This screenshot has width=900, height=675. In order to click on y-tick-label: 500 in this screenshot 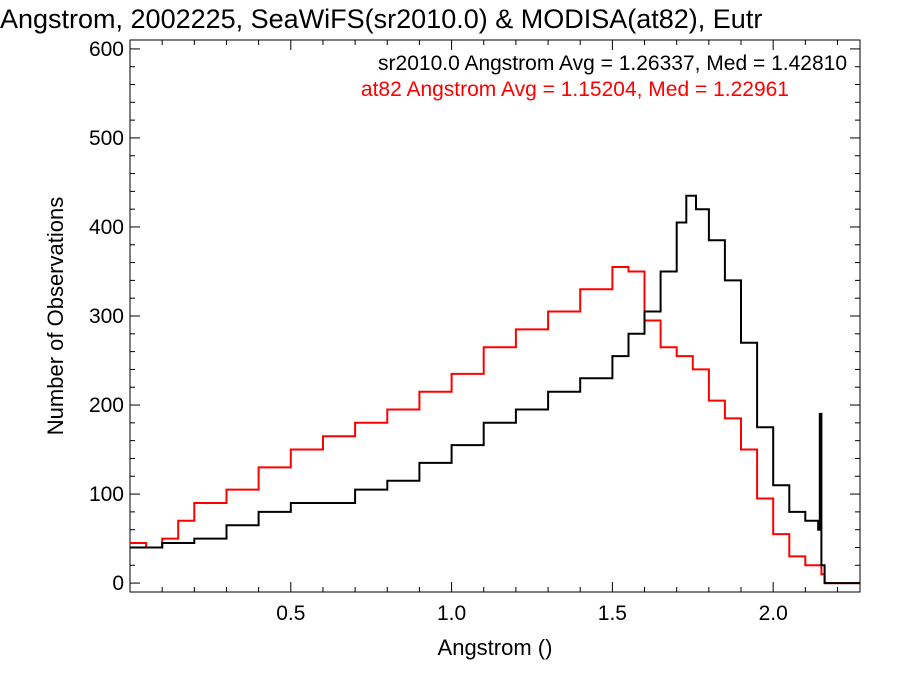, I will do `click(106, 138)`.